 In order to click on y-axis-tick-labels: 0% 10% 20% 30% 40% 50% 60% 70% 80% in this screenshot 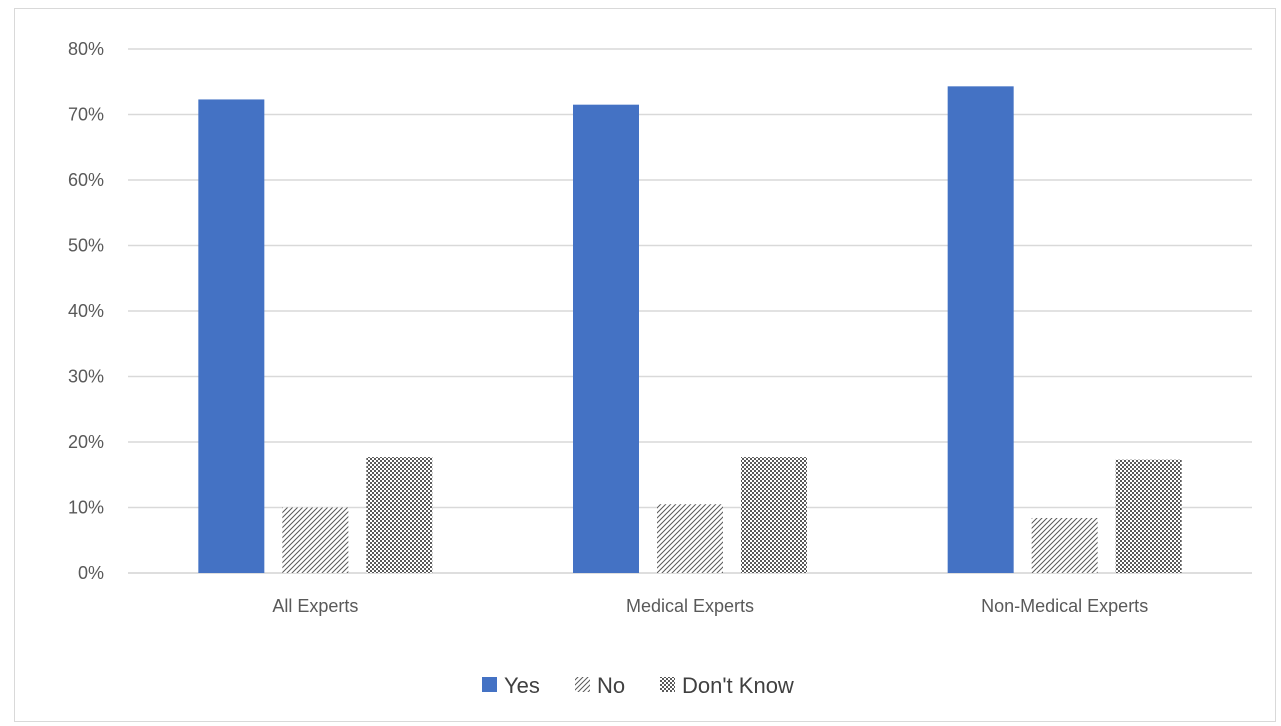, I will do `click(86, 311)`.